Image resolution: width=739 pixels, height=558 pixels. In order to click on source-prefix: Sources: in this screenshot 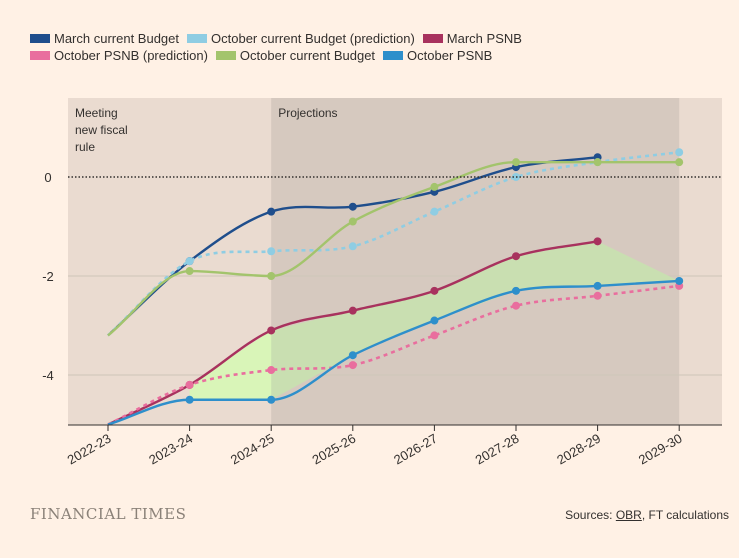, I will do `click(590, 515)`.